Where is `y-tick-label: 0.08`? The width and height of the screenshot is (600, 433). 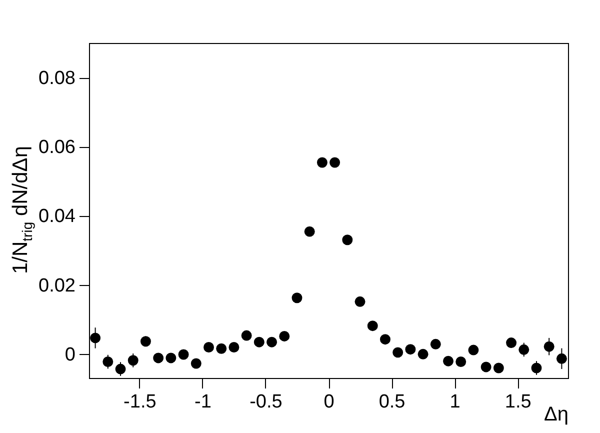
y-tick-label: 0.08 is located at coordinates (57, 79).